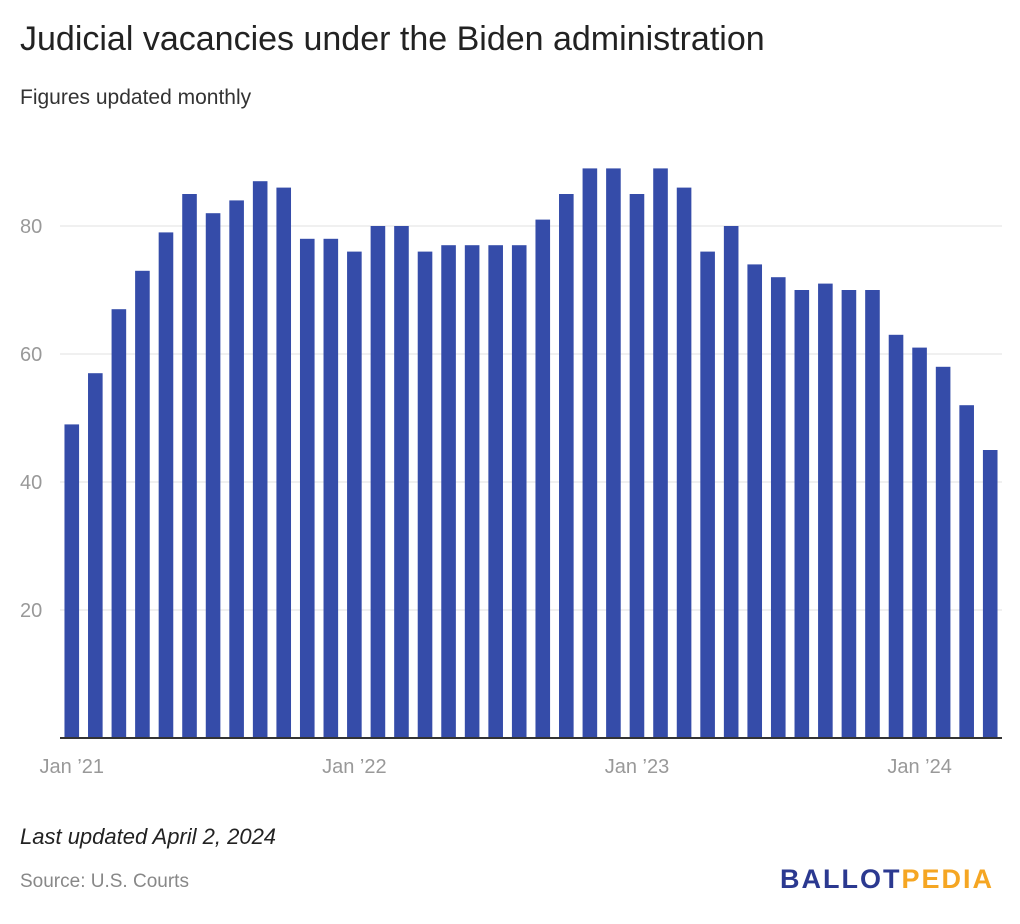  Describe the element at coordinates (284, 463) in the screenshot. I see `bar: Oct 2021: 86` at that location.